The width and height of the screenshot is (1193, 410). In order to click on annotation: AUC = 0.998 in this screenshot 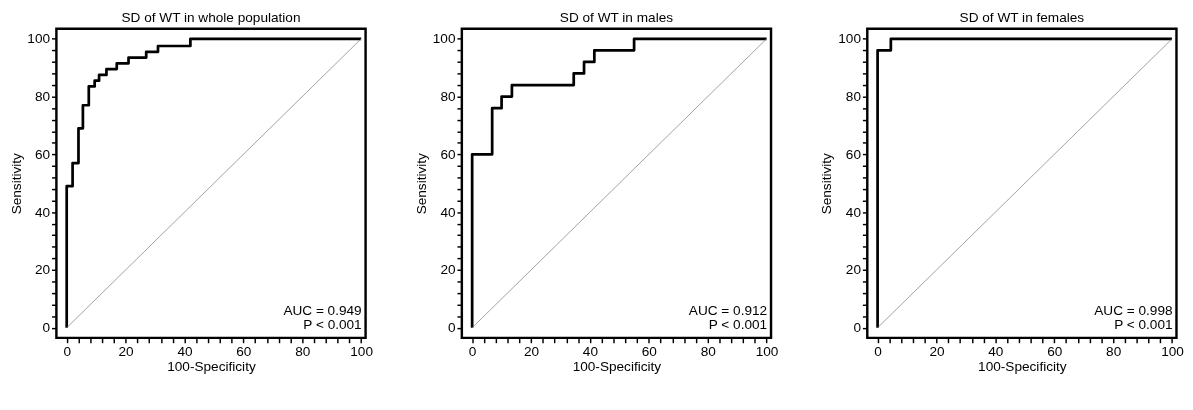, I will do `click(1133, 310)`.